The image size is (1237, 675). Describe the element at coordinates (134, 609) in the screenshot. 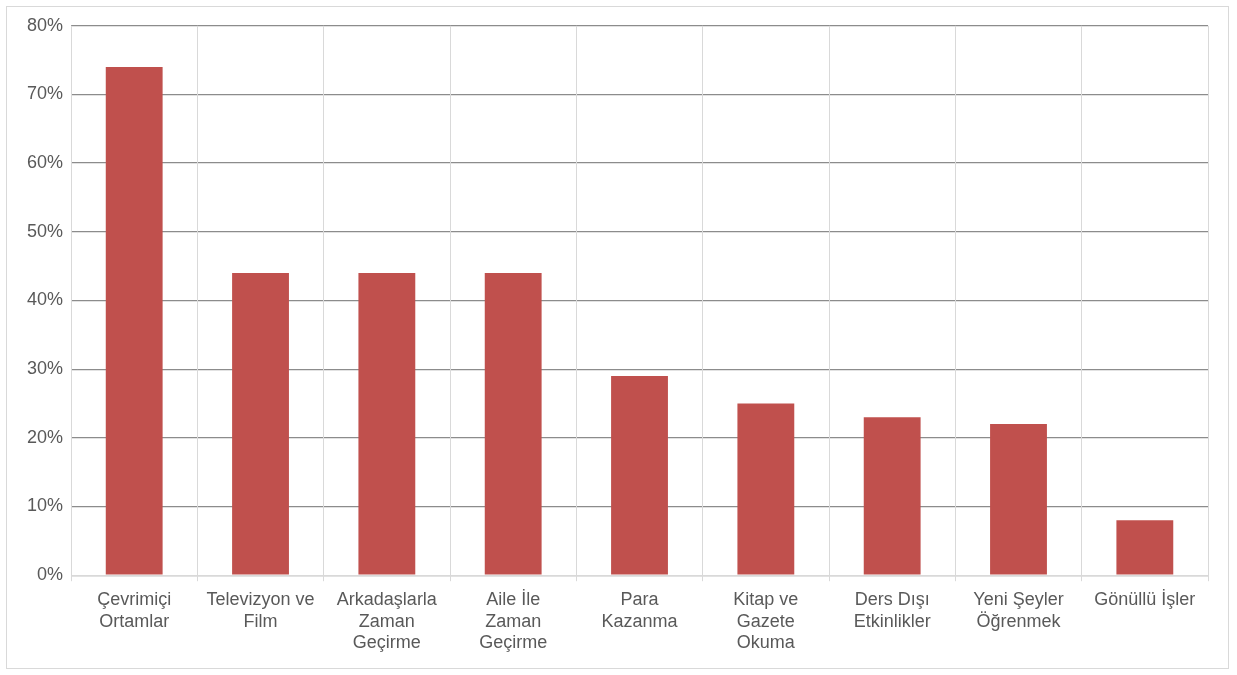

I see `x-tick-label: Çevrimiçi Ortamlar` at that location.